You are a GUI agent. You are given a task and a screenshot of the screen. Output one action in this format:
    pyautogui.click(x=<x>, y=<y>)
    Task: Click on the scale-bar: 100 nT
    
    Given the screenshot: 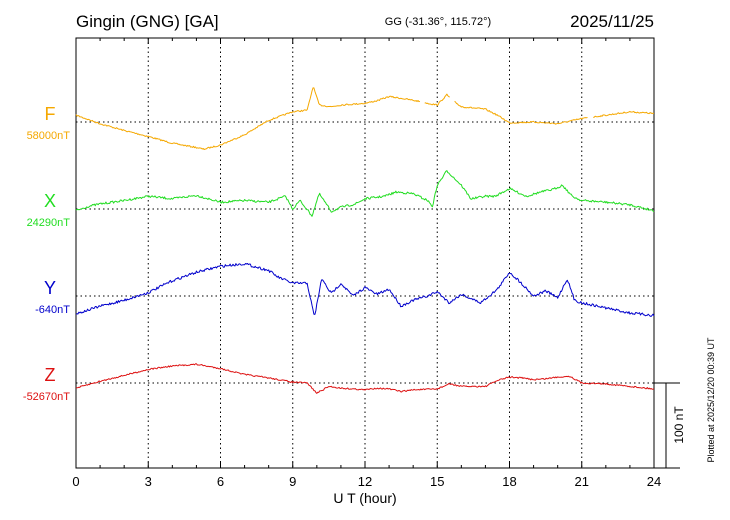 What is the action you would take?
    pyautogui.click(x=670, y=425)
    